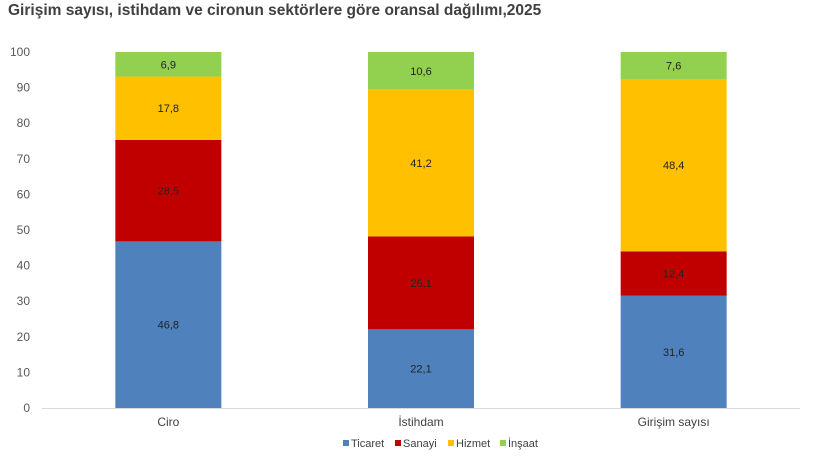 Image resolution: width=820 pixels, height=460 pixels. I want to click on y-tick-label: 40, so click(24, 266).